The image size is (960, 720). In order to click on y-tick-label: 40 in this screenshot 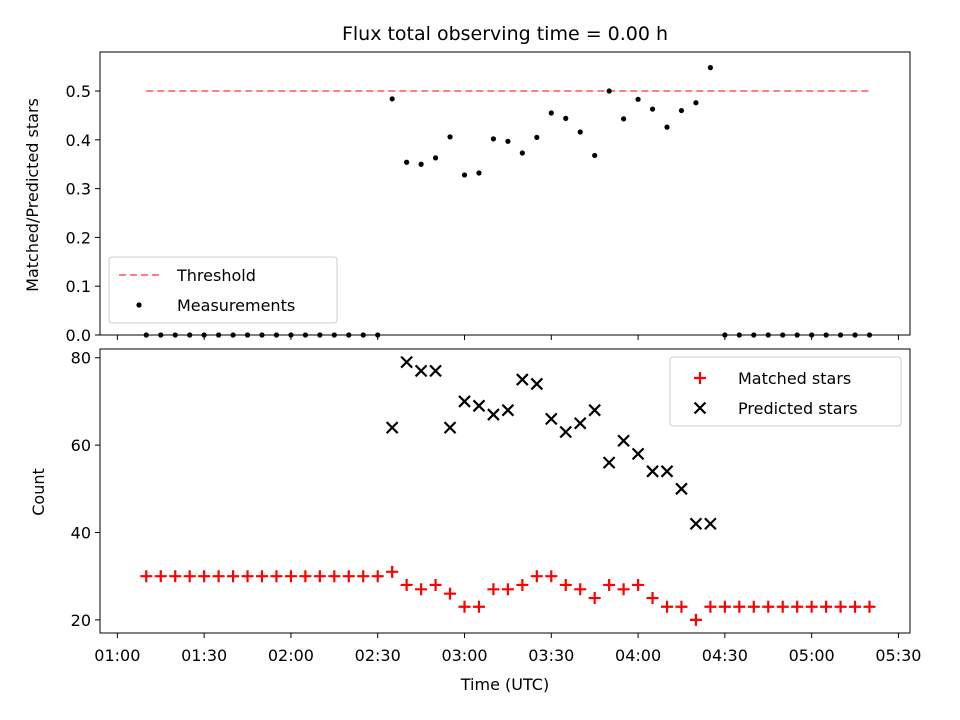, I will do `click(81, 533)`.